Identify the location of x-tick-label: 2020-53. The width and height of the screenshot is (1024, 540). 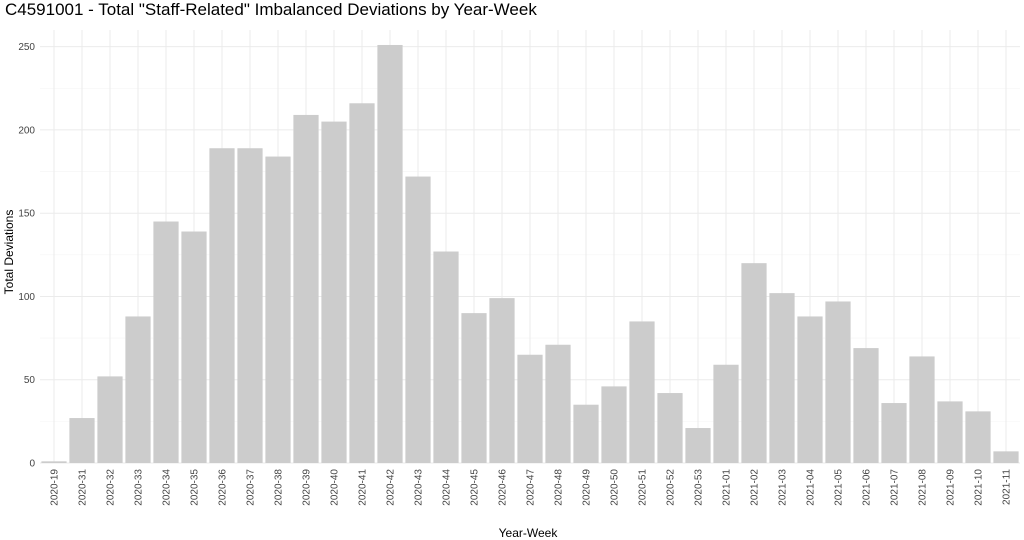
(699, 487).